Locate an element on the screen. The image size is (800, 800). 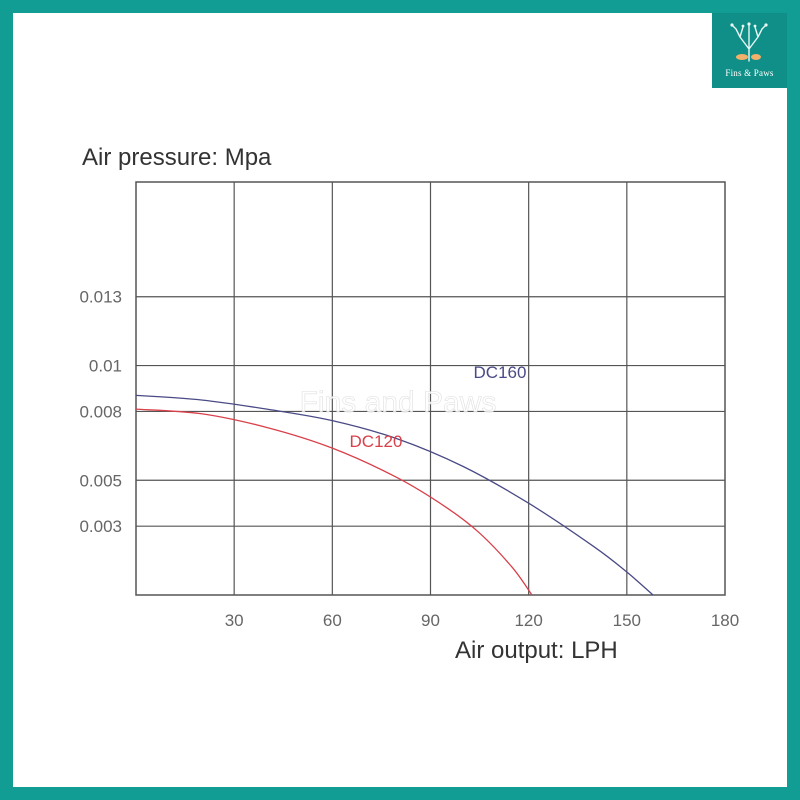
x-tick-label: 120 is located at coordinates (528, 620).